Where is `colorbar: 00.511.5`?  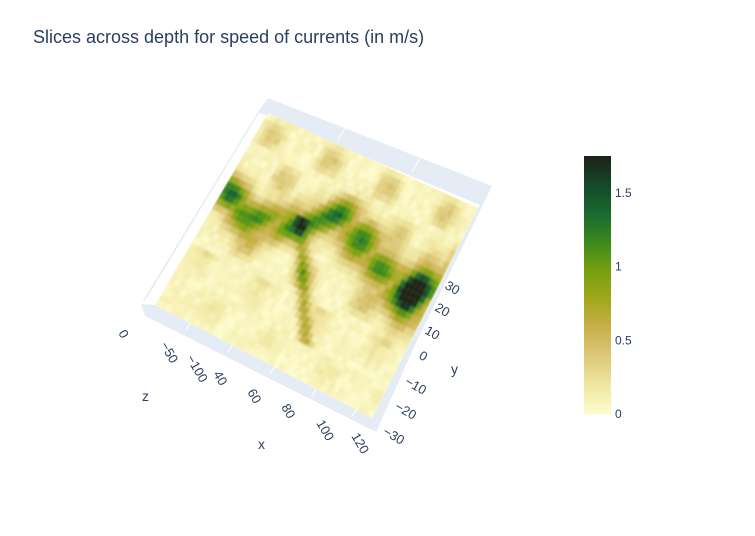 colorbar: 00.511.5 is located at coordinates (608, 288).